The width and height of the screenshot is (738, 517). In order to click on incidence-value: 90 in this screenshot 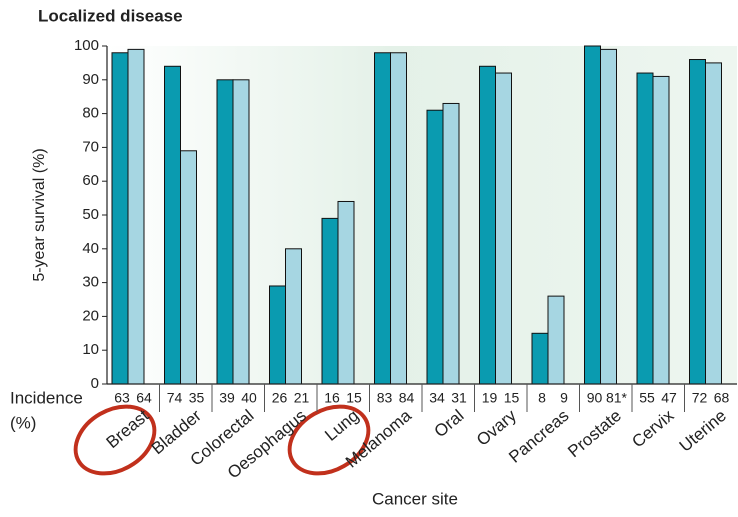, I will do `click(595, 398)`.